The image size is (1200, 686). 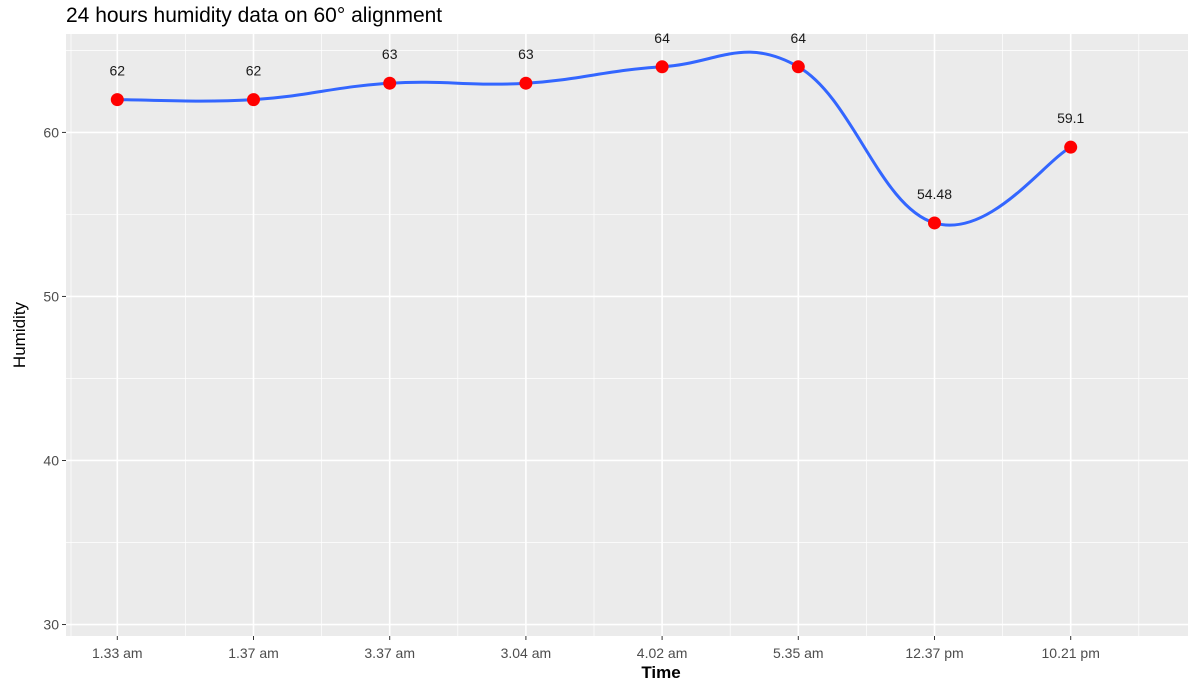 What do you see at coordinates (253, 653) in the screenshot?
I see `x-tick-label: 1.37 am` at bounding box center [253, 653].